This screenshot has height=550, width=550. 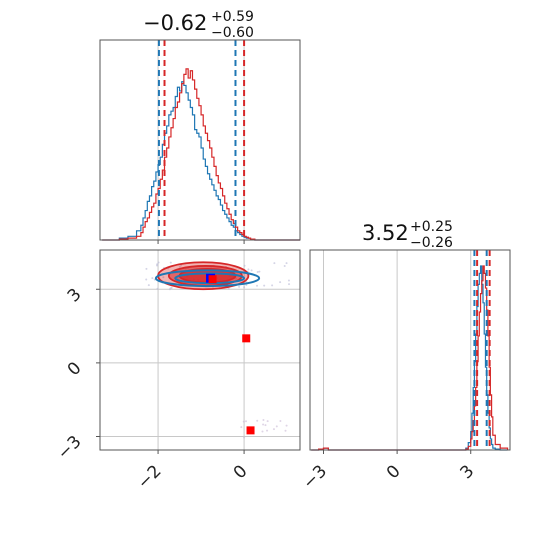 I want to click on title-param2-median: 3.52, so click(x=385, y=233).